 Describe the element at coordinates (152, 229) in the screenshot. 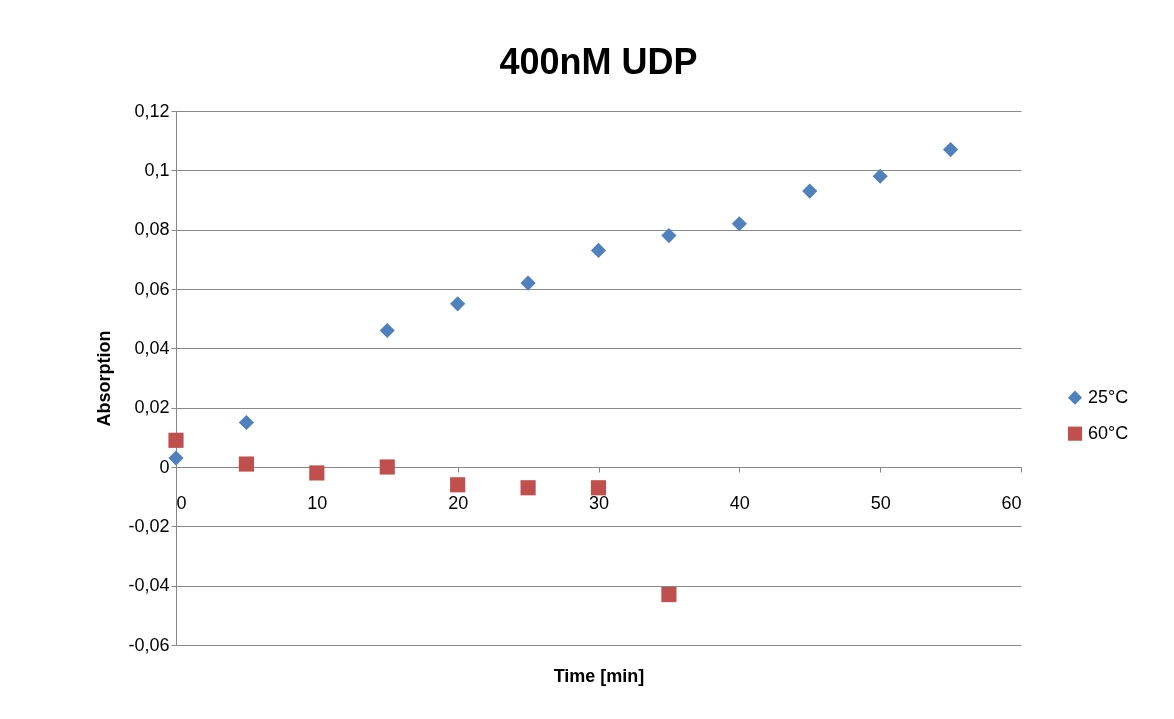

I see `y-tick-label: 0,08` at that location.